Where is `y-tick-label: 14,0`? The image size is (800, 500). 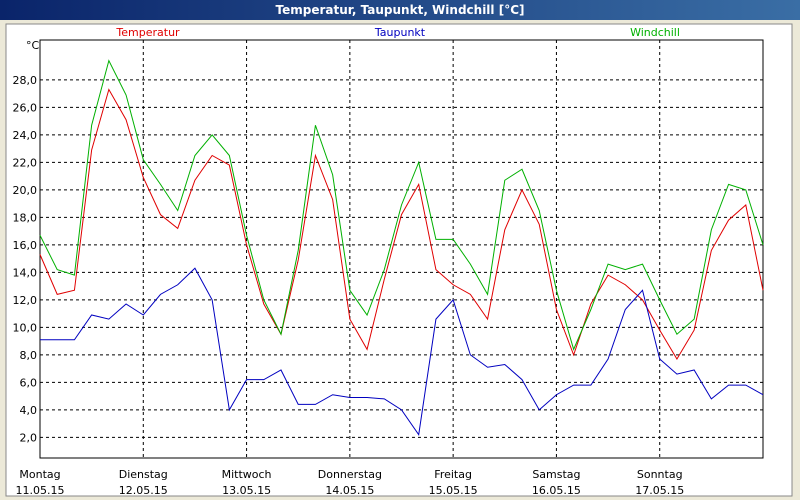
y-tick-label: 14,0 is located at coordinates (25, 272).